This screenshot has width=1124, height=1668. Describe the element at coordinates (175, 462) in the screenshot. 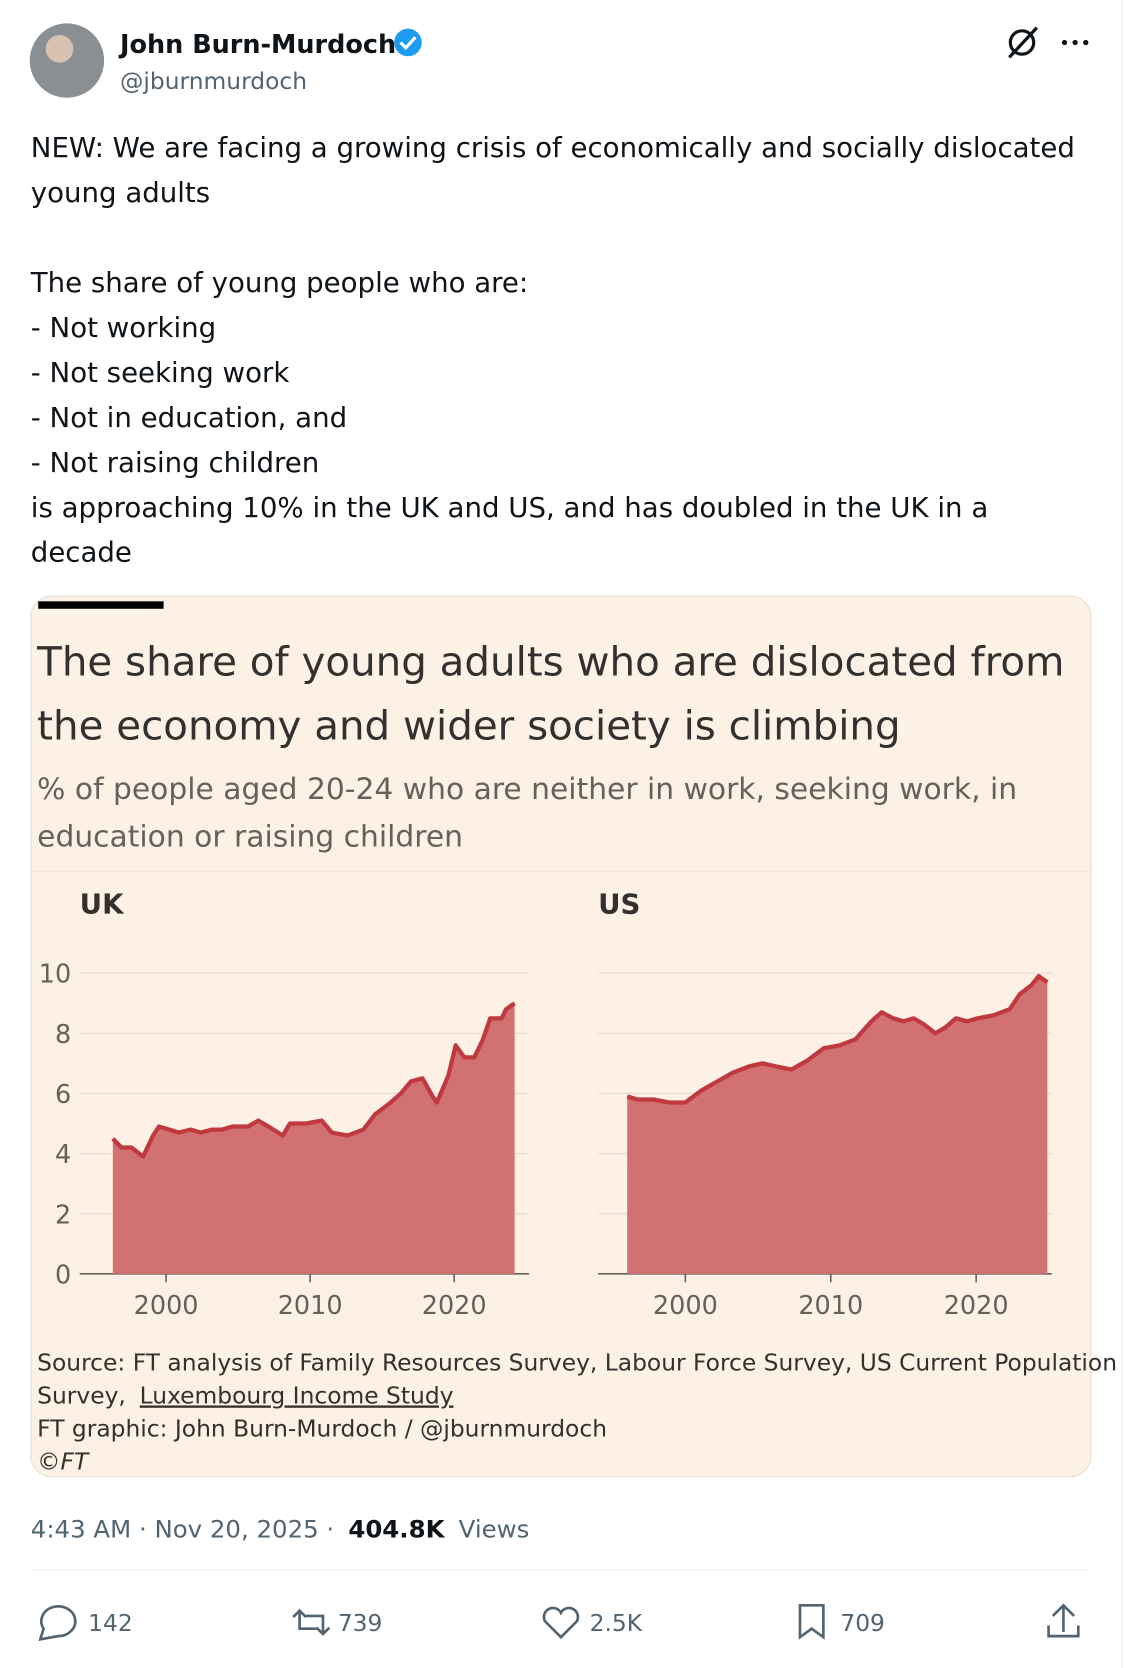

I see `text-line: - Not raising children` at that location.